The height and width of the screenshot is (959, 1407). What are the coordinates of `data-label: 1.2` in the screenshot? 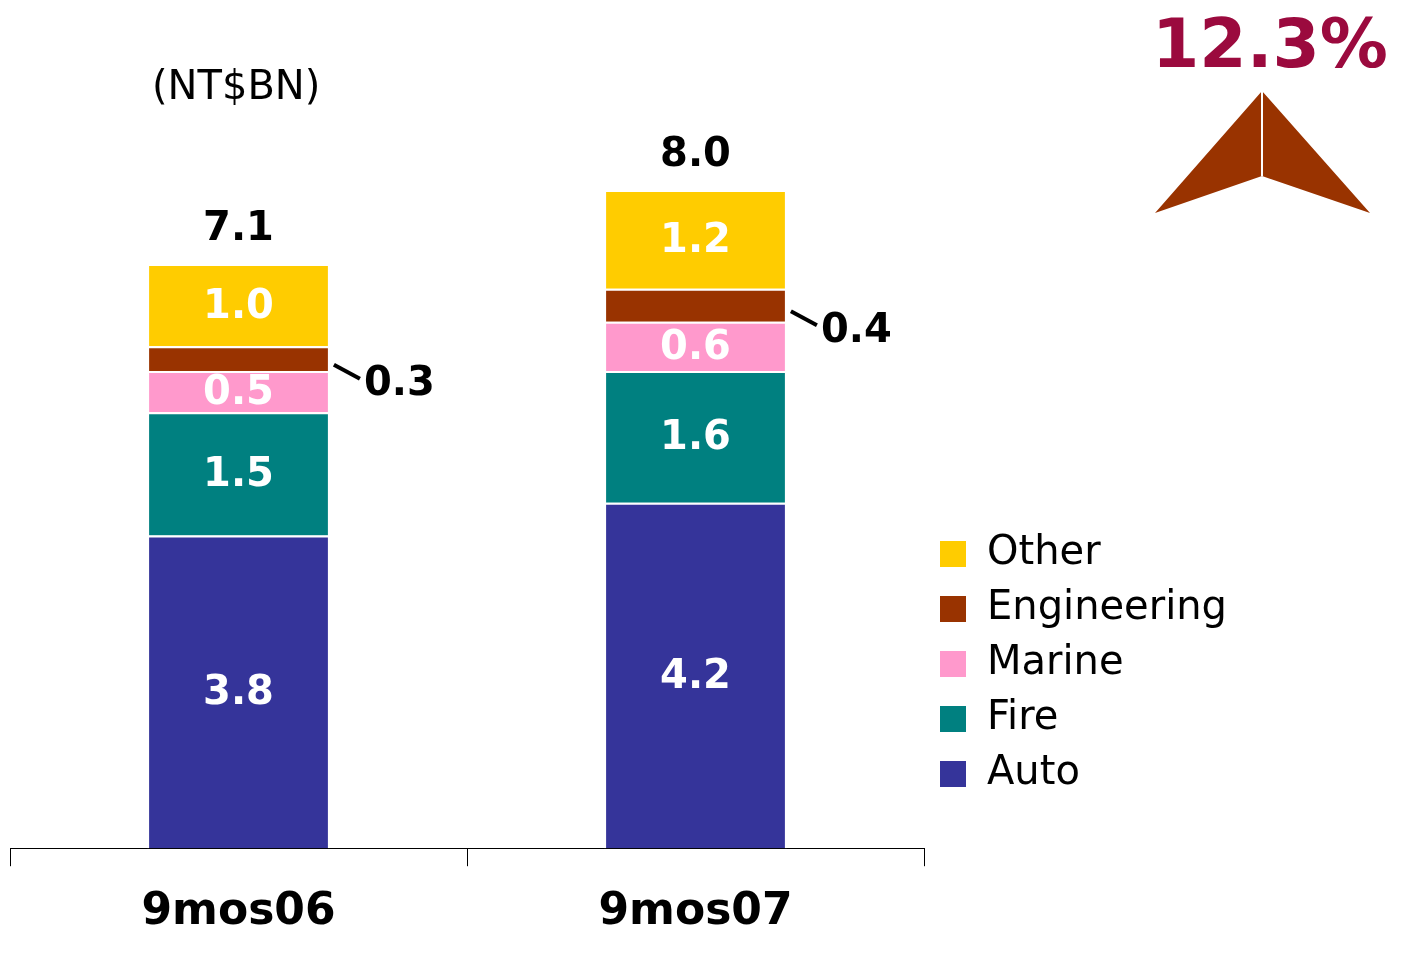 It's located at (695, 237).